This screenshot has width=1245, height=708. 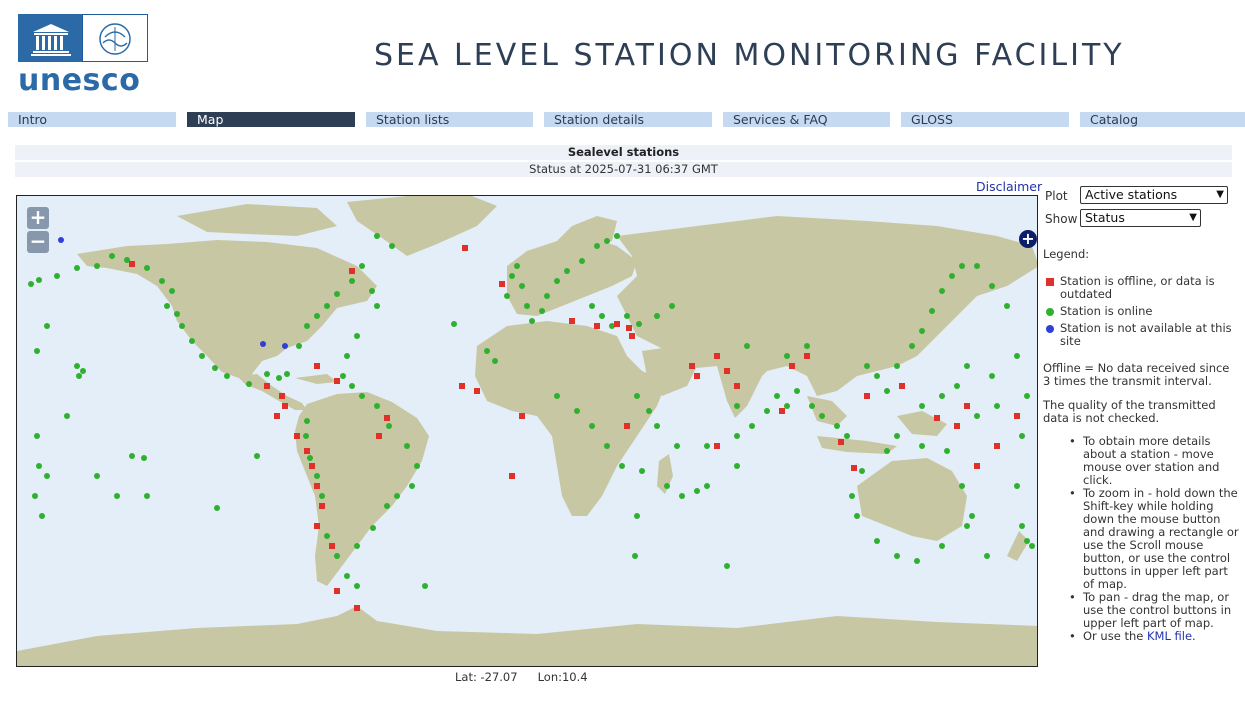 I want to click on tab-catalog: Catalog, so click(x=1162, y=119).